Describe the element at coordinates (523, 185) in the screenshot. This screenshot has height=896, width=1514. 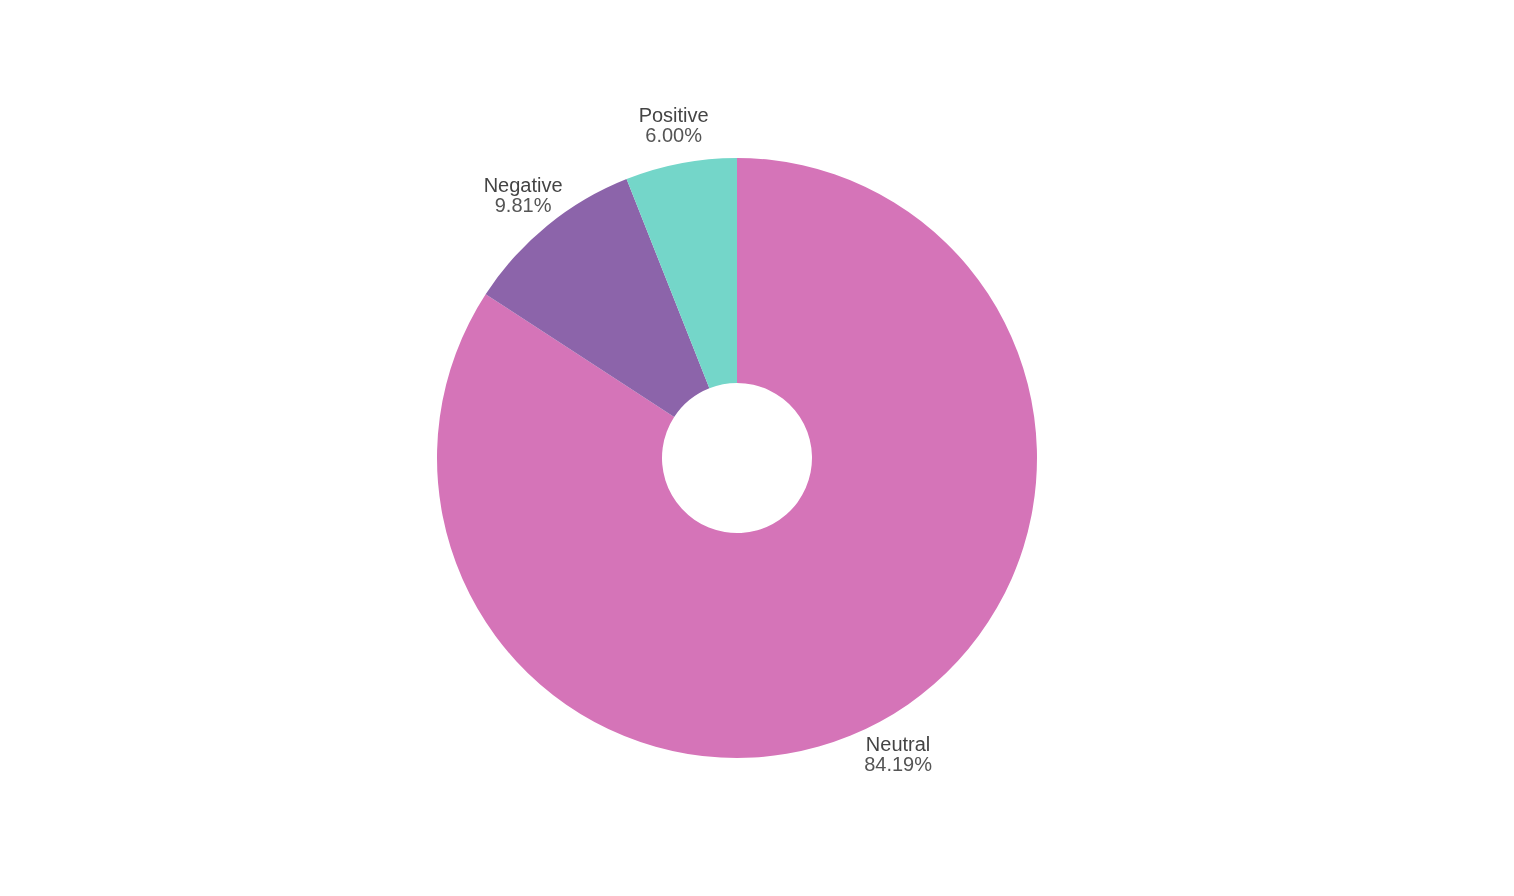
I see `slice-label: Negative` at that location.